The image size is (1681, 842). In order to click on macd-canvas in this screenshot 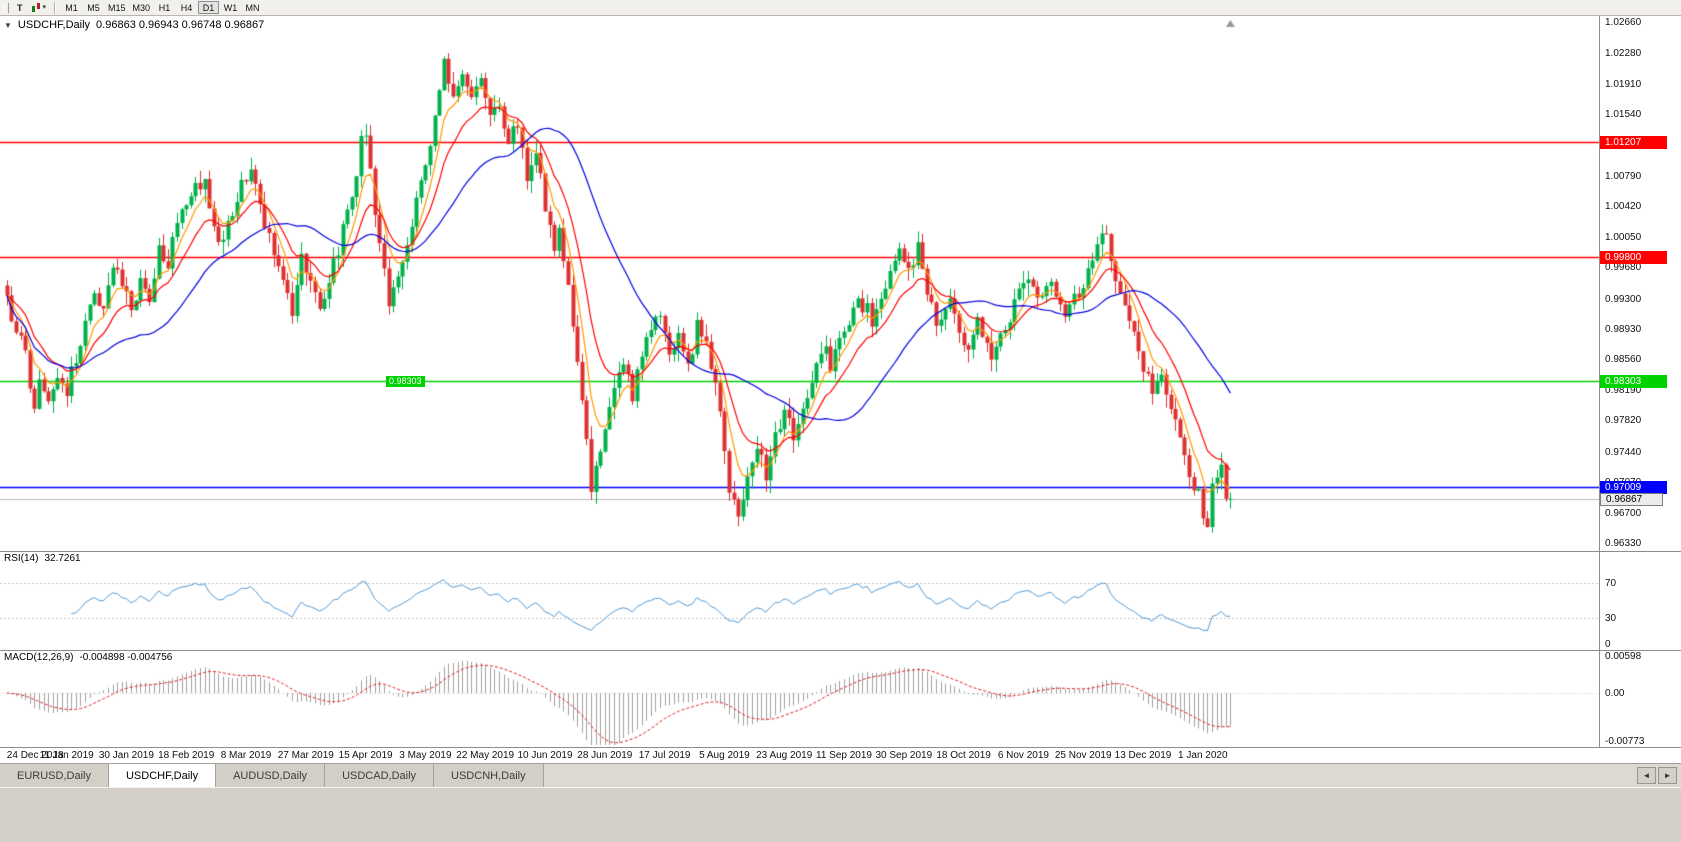, I will do `click(799, 698)`.